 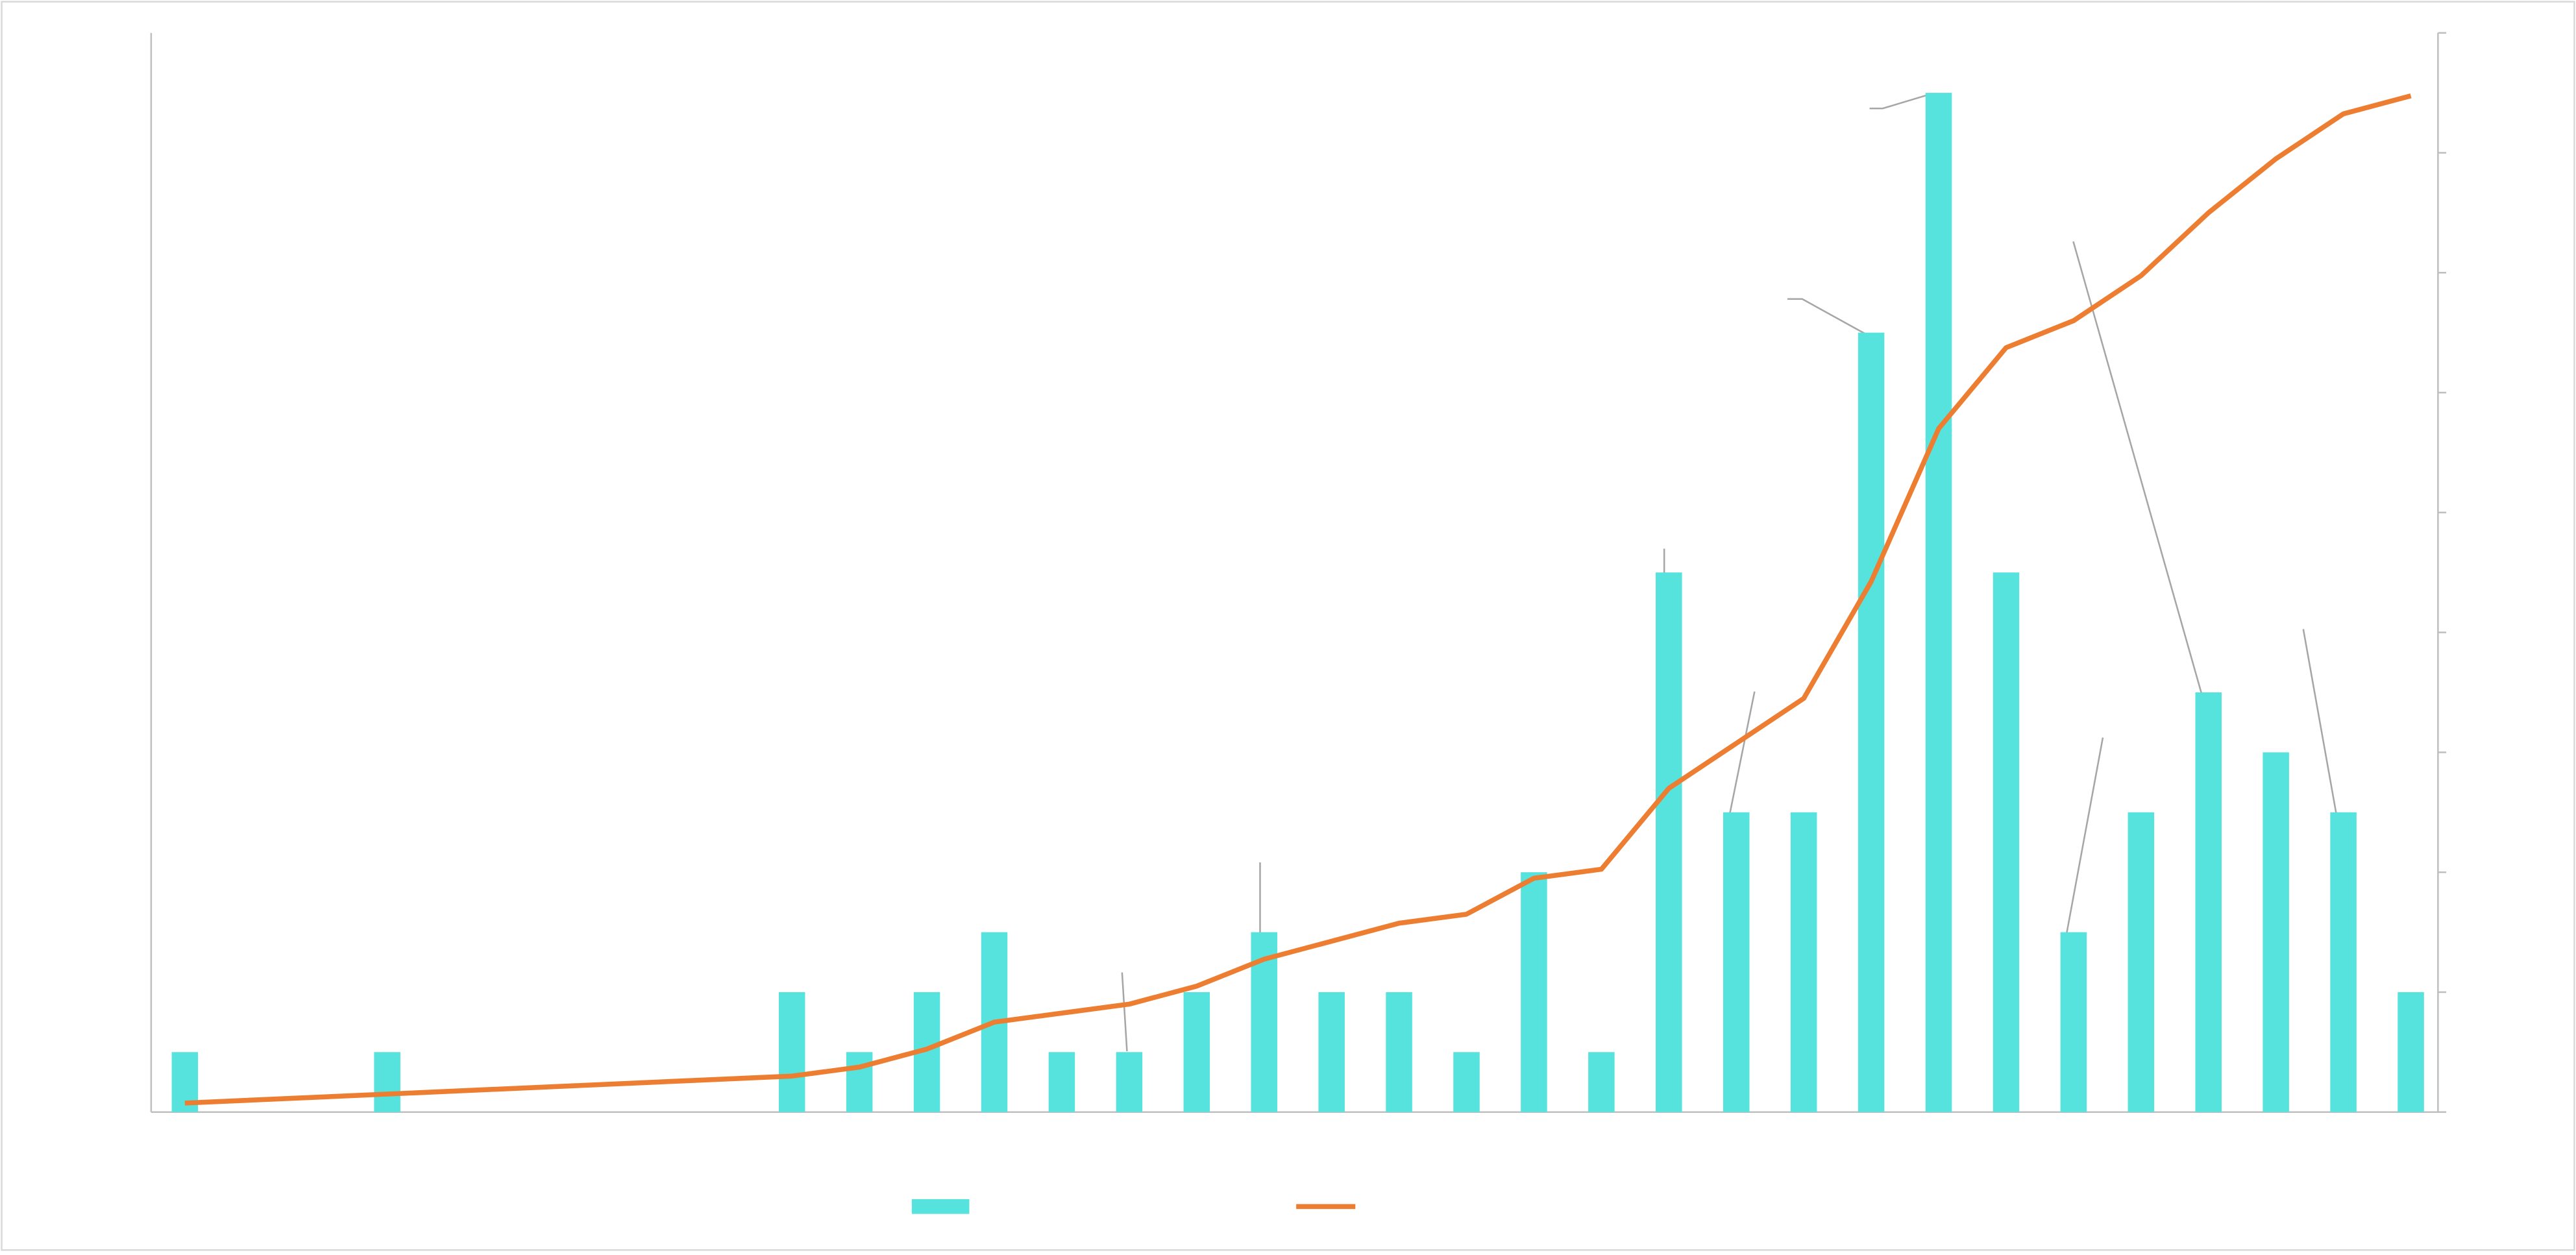 What do you see at coordinates (940, 1206) in the screenshot?
I see `legend-swatch` at bounding box center [940, 1206].